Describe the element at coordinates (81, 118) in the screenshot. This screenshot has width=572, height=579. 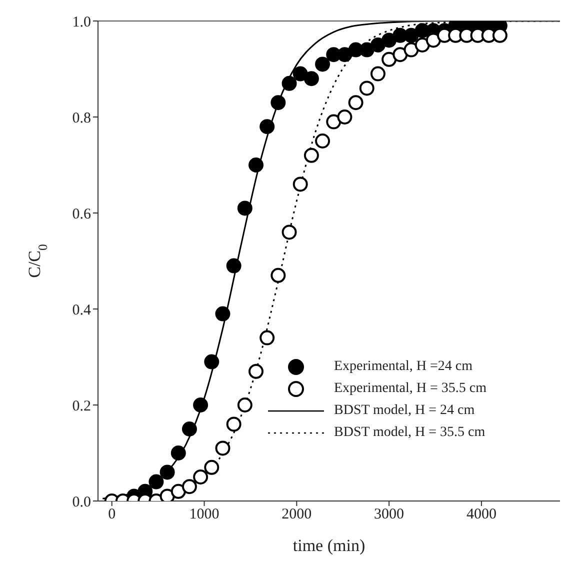
I see `y-tick-label: 0.8` at that location.